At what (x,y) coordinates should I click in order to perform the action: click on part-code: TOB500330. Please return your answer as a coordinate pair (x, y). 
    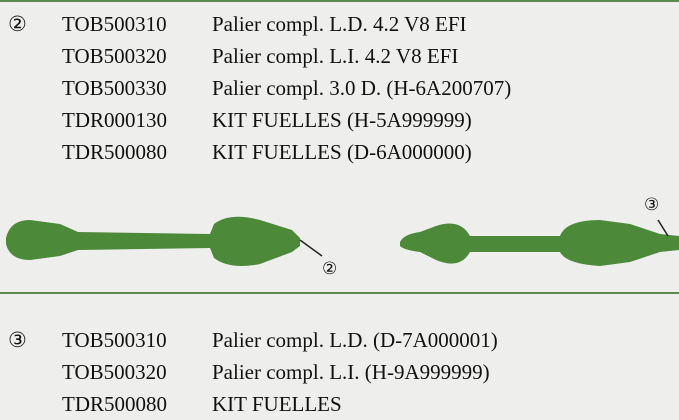
    Looking at the image, I should click on (114, 88).